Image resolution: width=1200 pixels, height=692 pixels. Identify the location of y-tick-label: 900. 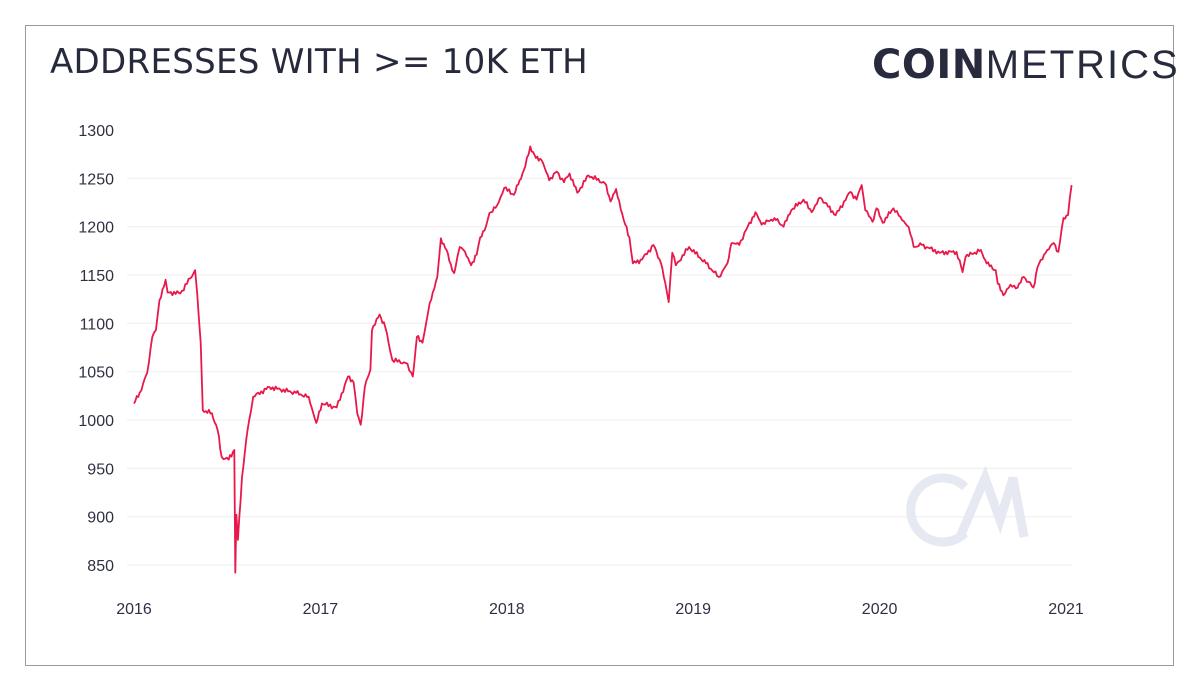
(100, 518).